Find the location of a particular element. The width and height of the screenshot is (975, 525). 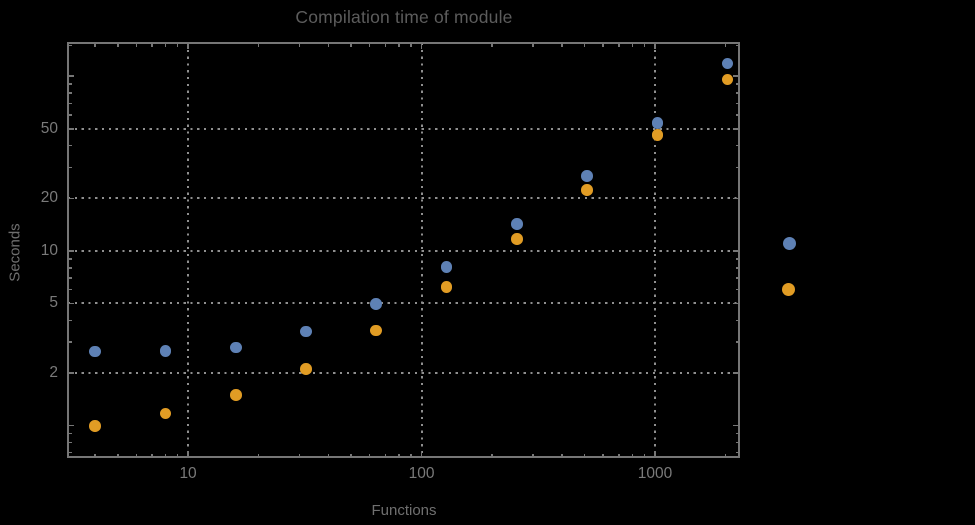

x-tick-label: 1000 is located at coordinates (655, 473).